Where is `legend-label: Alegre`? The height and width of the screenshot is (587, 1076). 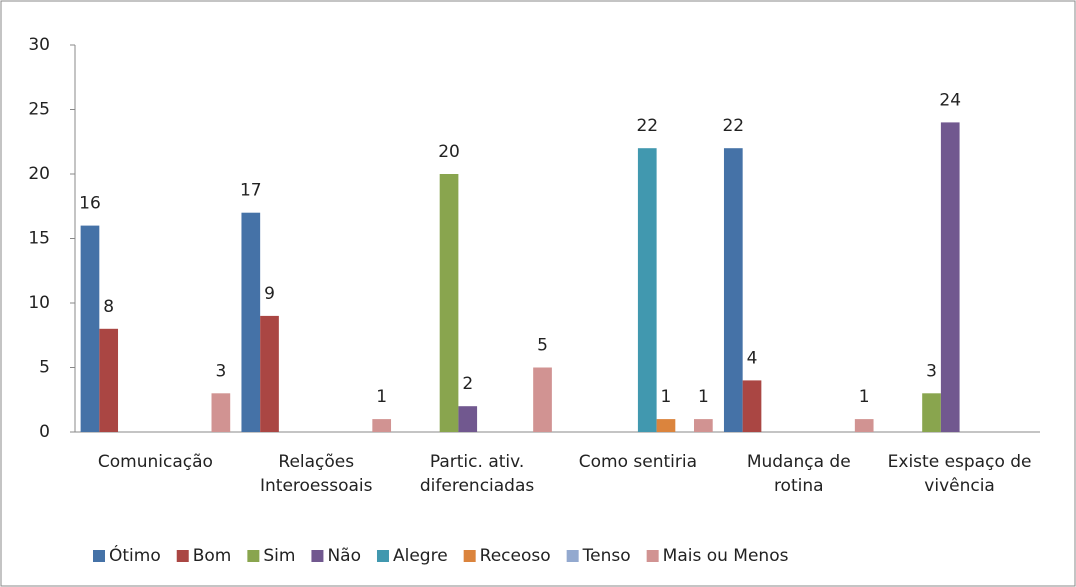 legend-label: Alegre is located at coordinates (420, 556).